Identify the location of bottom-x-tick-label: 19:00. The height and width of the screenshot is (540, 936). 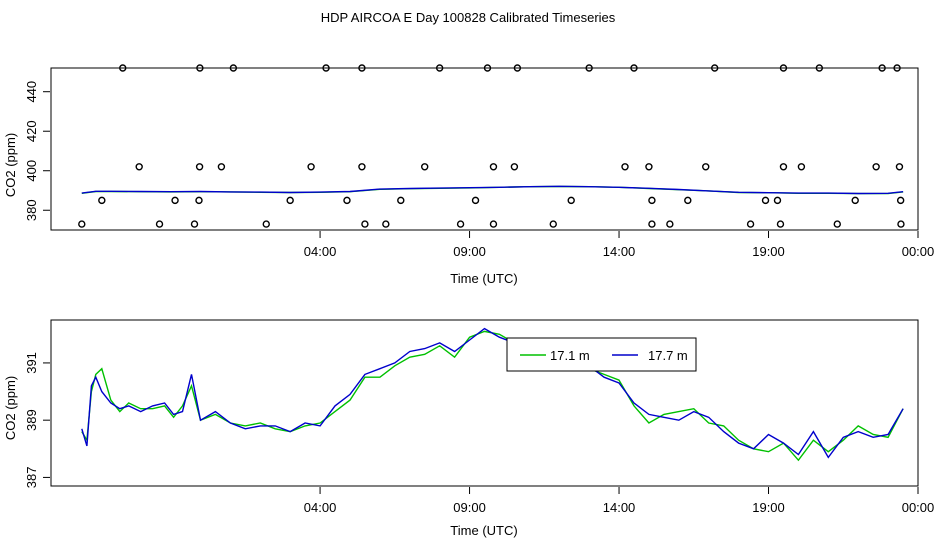
(768, 507).